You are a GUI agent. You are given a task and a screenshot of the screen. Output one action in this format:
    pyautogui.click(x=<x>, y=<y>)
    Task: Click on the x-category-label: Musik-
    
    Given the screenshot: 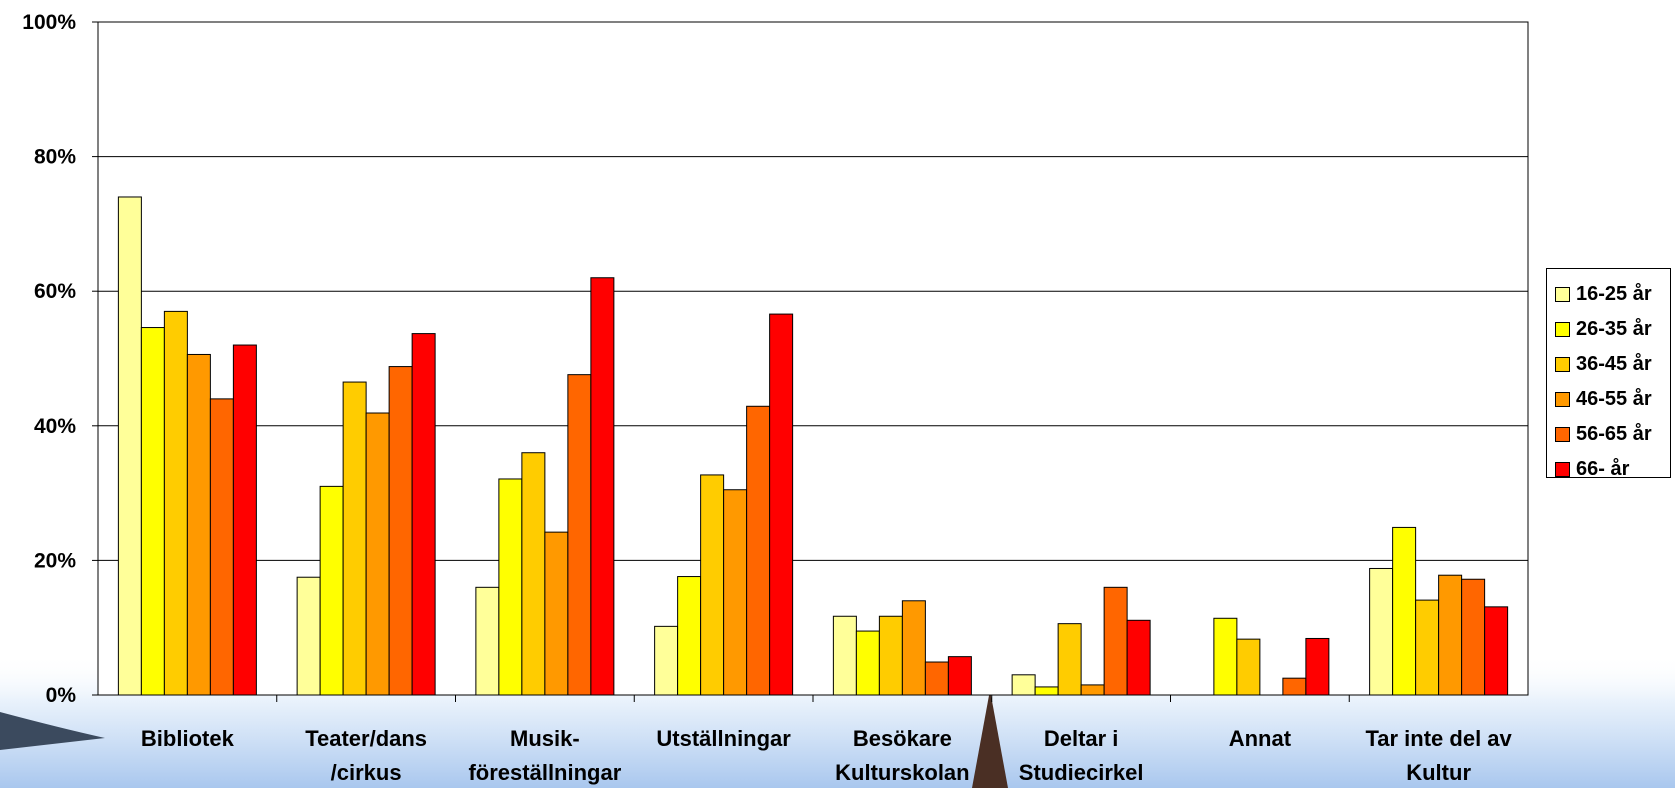 What is the action you would take?
    pyautogui.click(x=545, y=738)
    